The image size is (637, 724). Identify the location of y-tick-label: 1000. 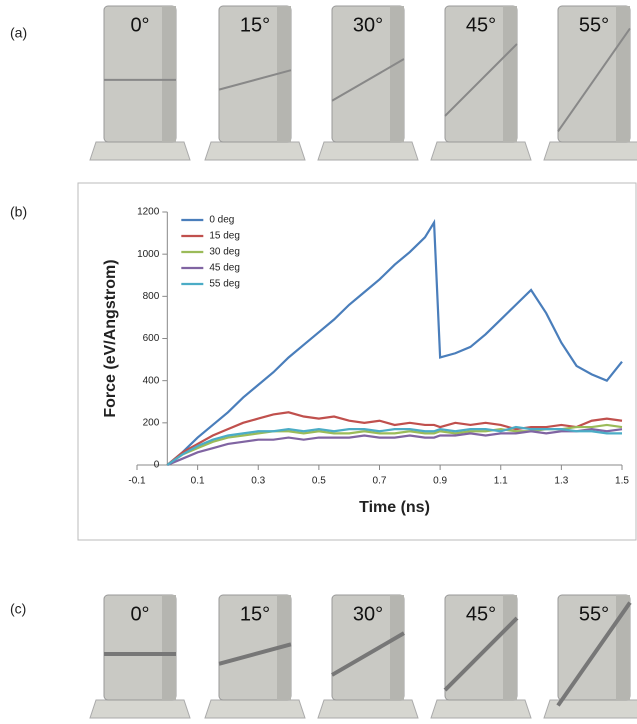
(148, 254).